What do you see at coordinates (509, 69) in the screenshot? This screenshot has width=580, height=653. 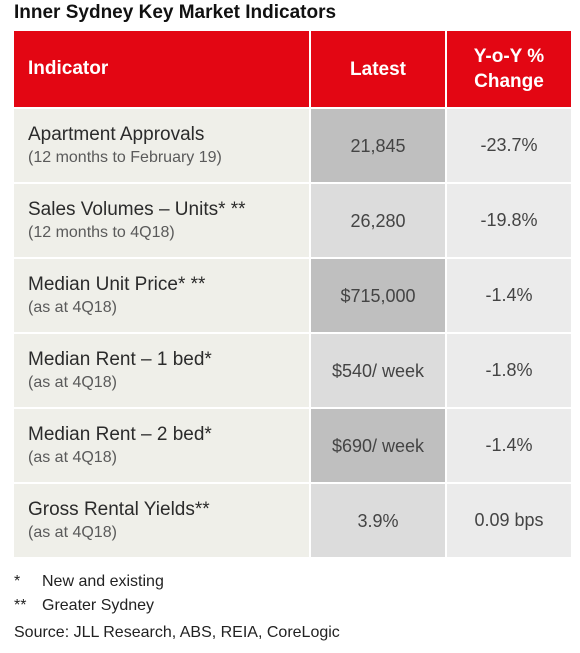 I see `header-yoy-change: Y-o-Y % Change` at bounding box center [509, 69].